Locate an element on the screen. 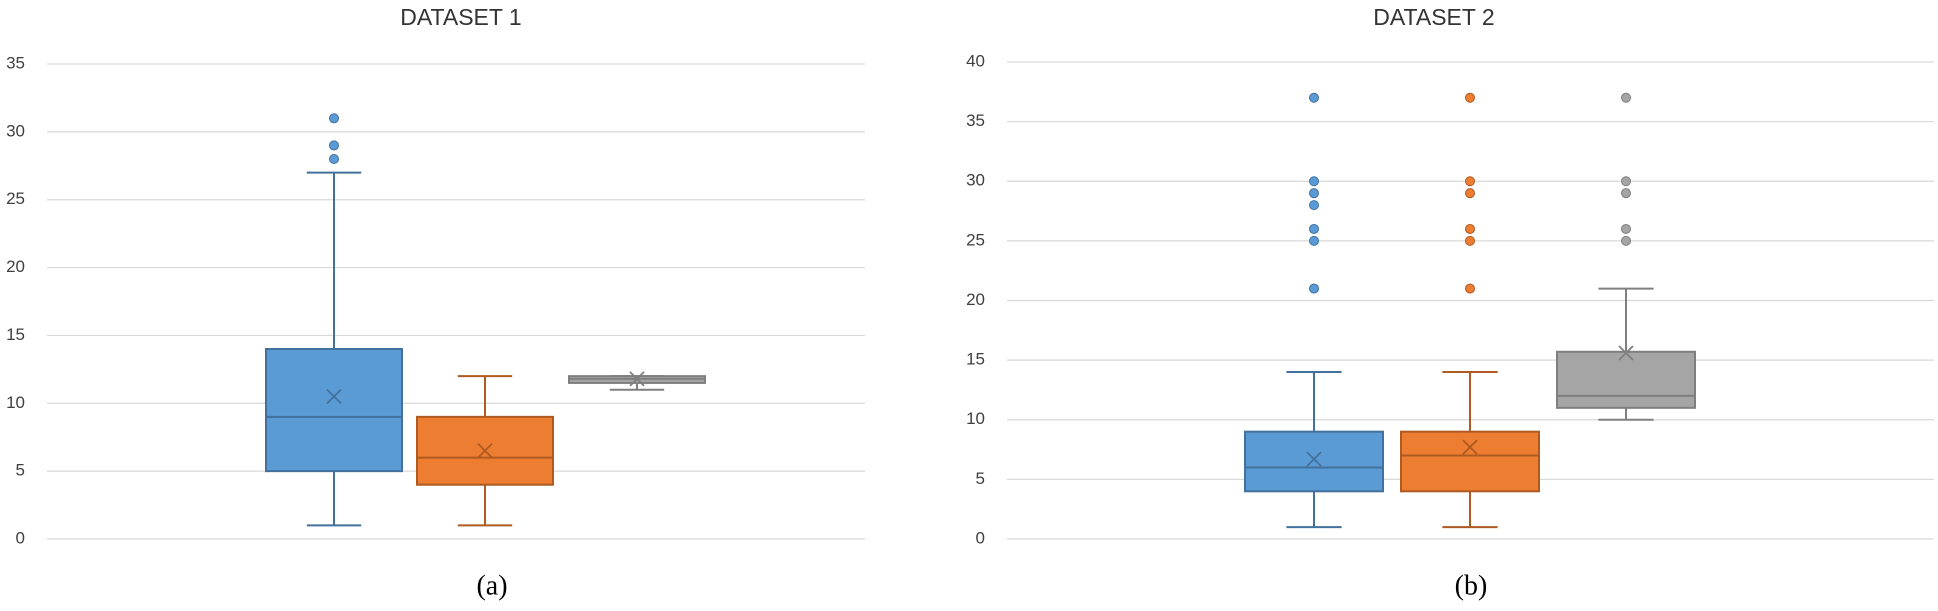 This screenshot has height=611, width=1938. y-tick-label: 40 is located at coordinates (975, 60).